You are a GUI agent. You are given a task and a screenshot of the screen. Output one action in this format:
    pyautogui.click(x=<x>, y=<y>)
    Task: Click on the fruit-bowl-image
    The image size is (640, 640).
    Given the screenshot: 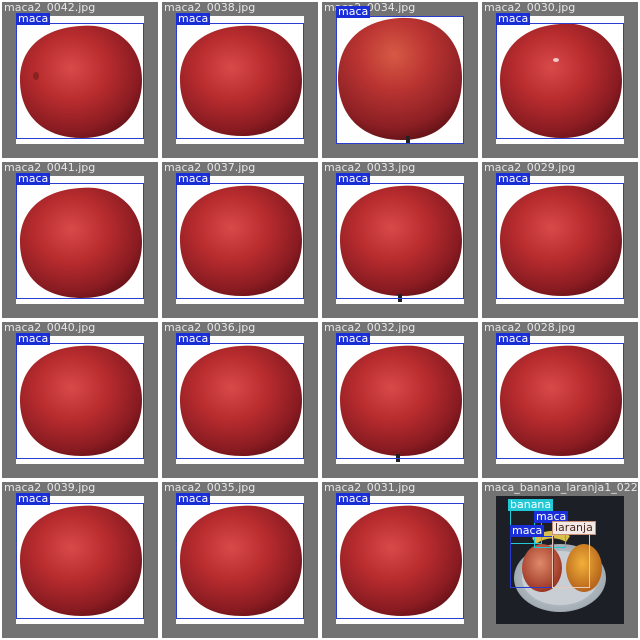 What is the action you would take?
    pyautogui.click(x=560, y=571)
    